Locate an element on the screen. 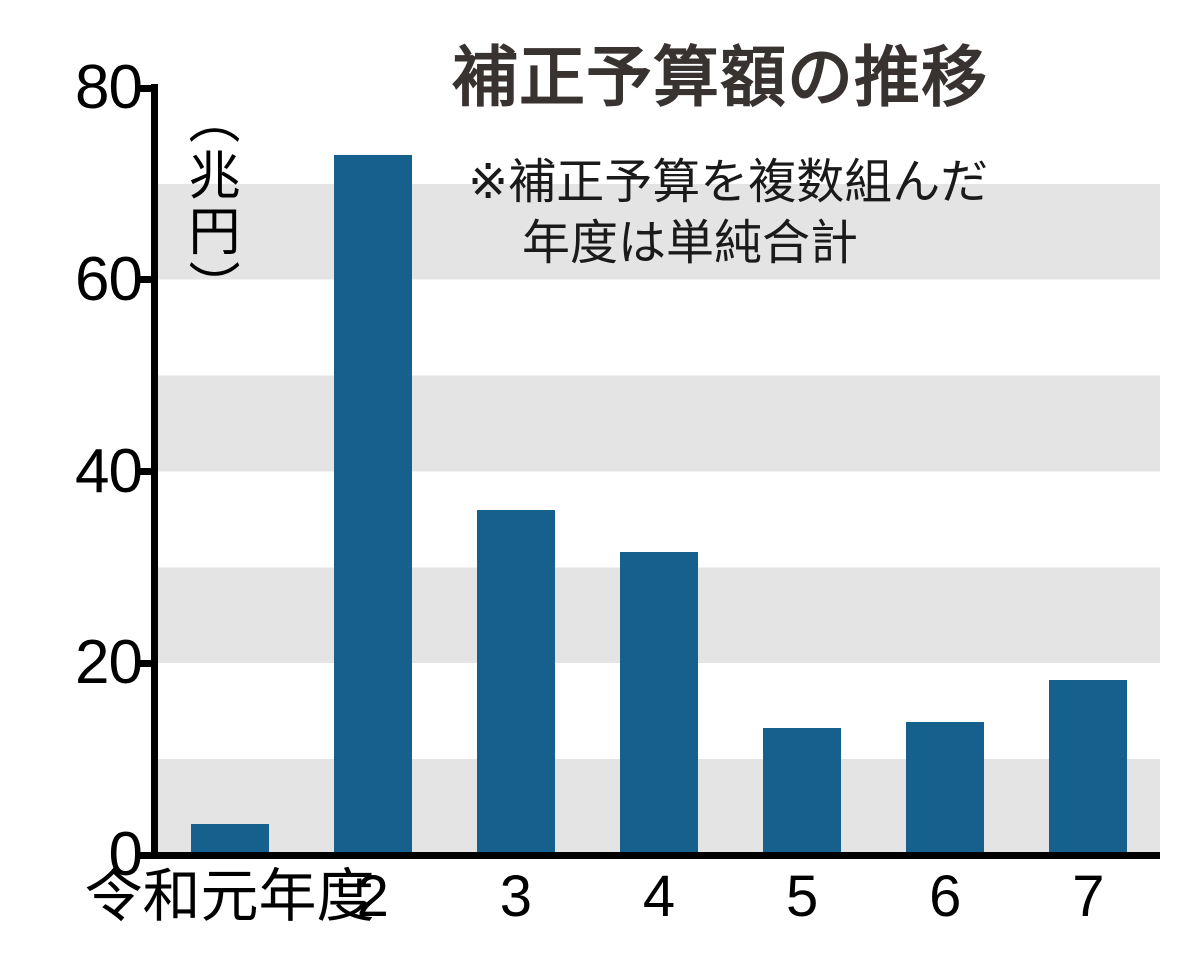  x-tick-label-令和元年度: 令和元年度 is located at coordinates (229, 896).